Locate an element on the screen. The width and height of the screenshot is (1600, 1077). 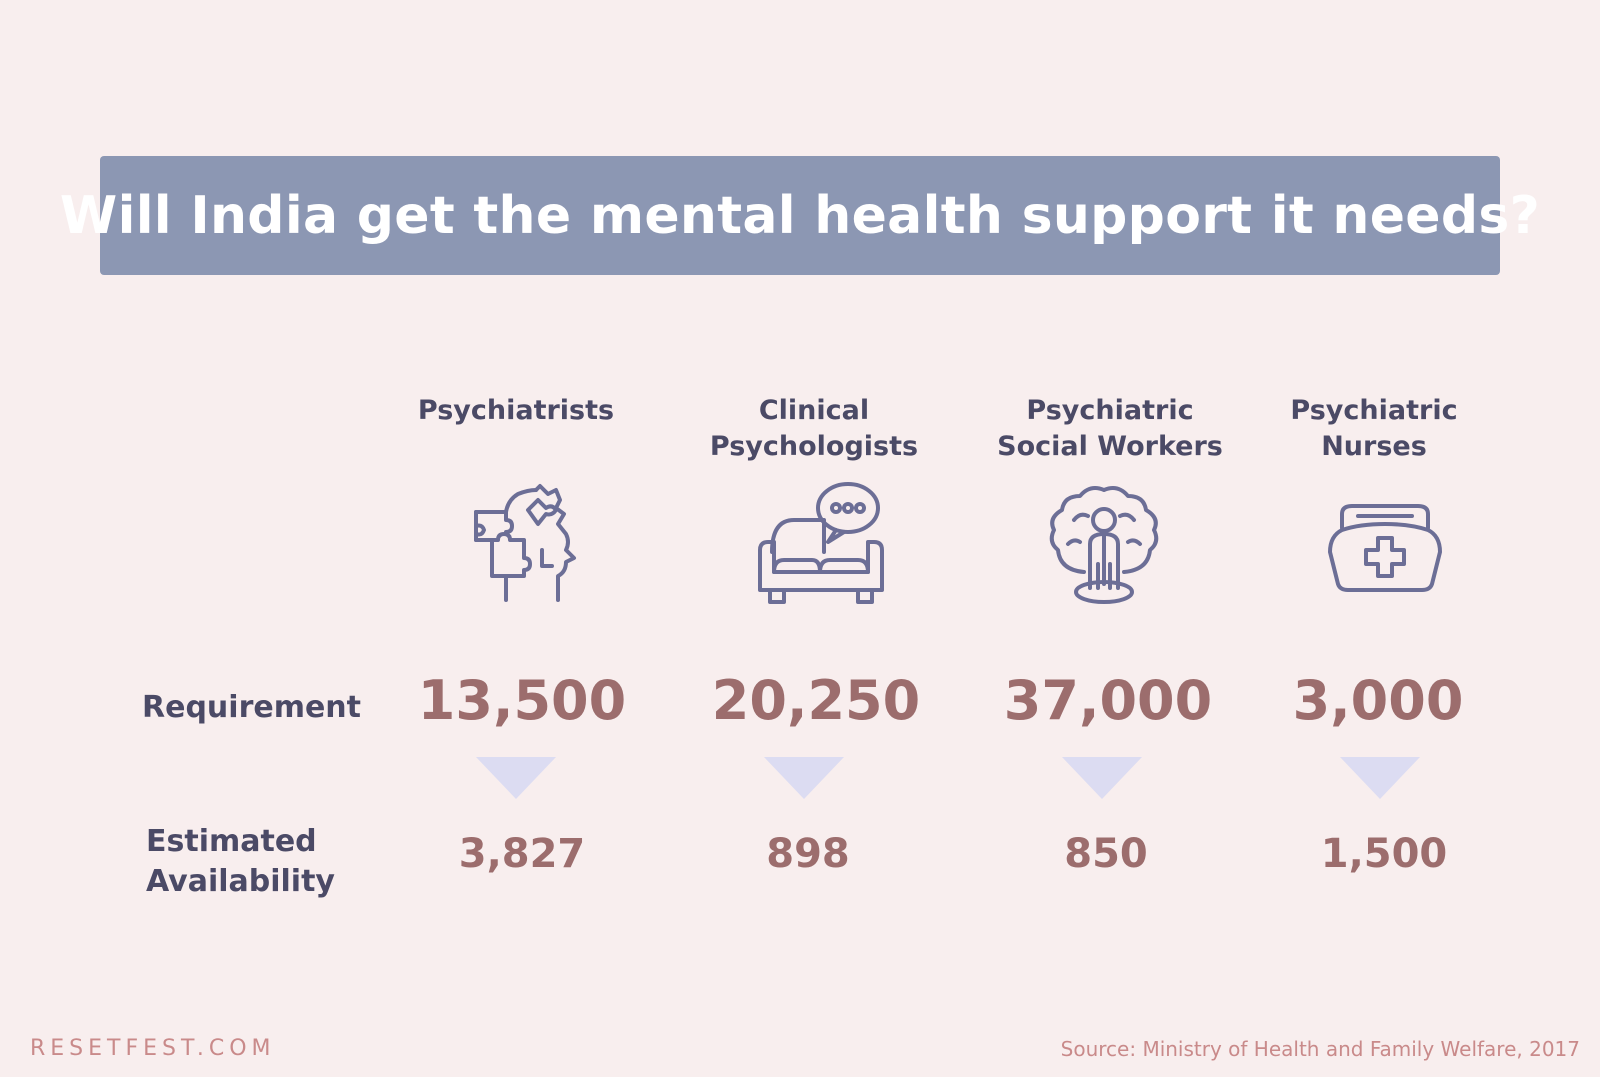
column-header-line2: Social Workers is located at coordinates (1110, 446).